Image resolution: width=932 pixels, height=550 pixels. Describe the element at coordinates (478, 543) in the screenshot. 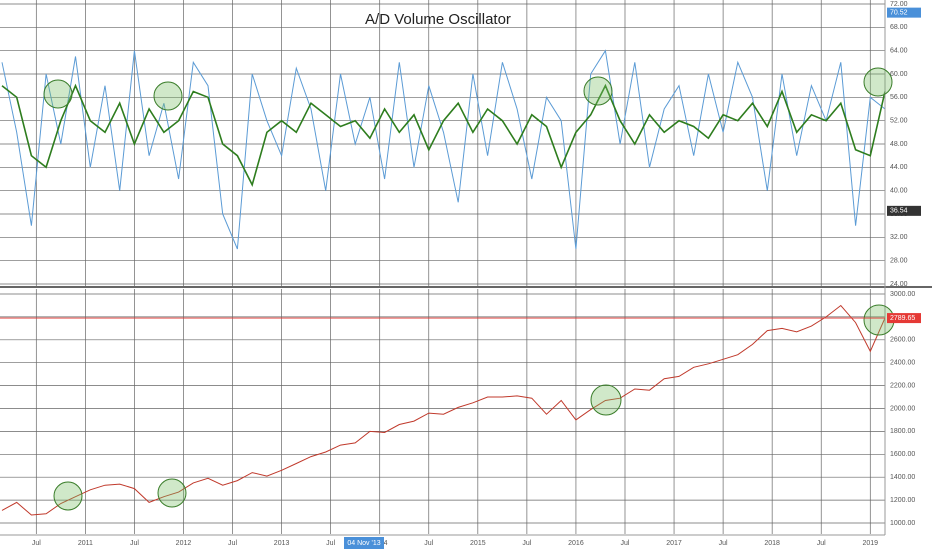

I see `x-tick-label: 2015` at that location.